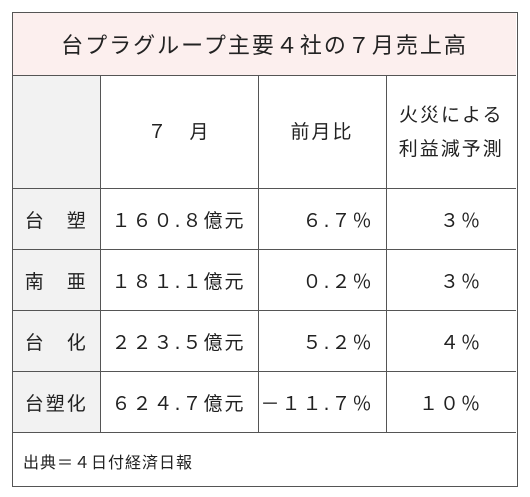 This screenshot has width=530, height=497. What do you see at coordinates (264, 44) in the screenshot?
I see `title: 台プラグループ主要４社の７月売上高` at bounding box center [264, 44].